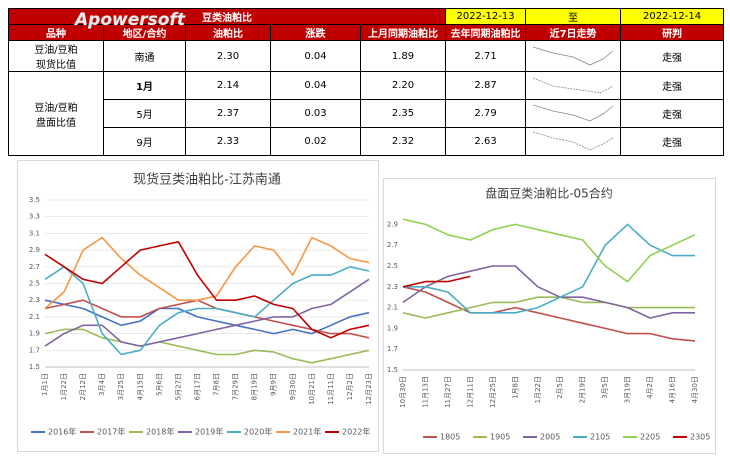  Describe the element at coordinates (628, 389) in the screenshot. I see `x-tick-label: 3月19日` at that location.